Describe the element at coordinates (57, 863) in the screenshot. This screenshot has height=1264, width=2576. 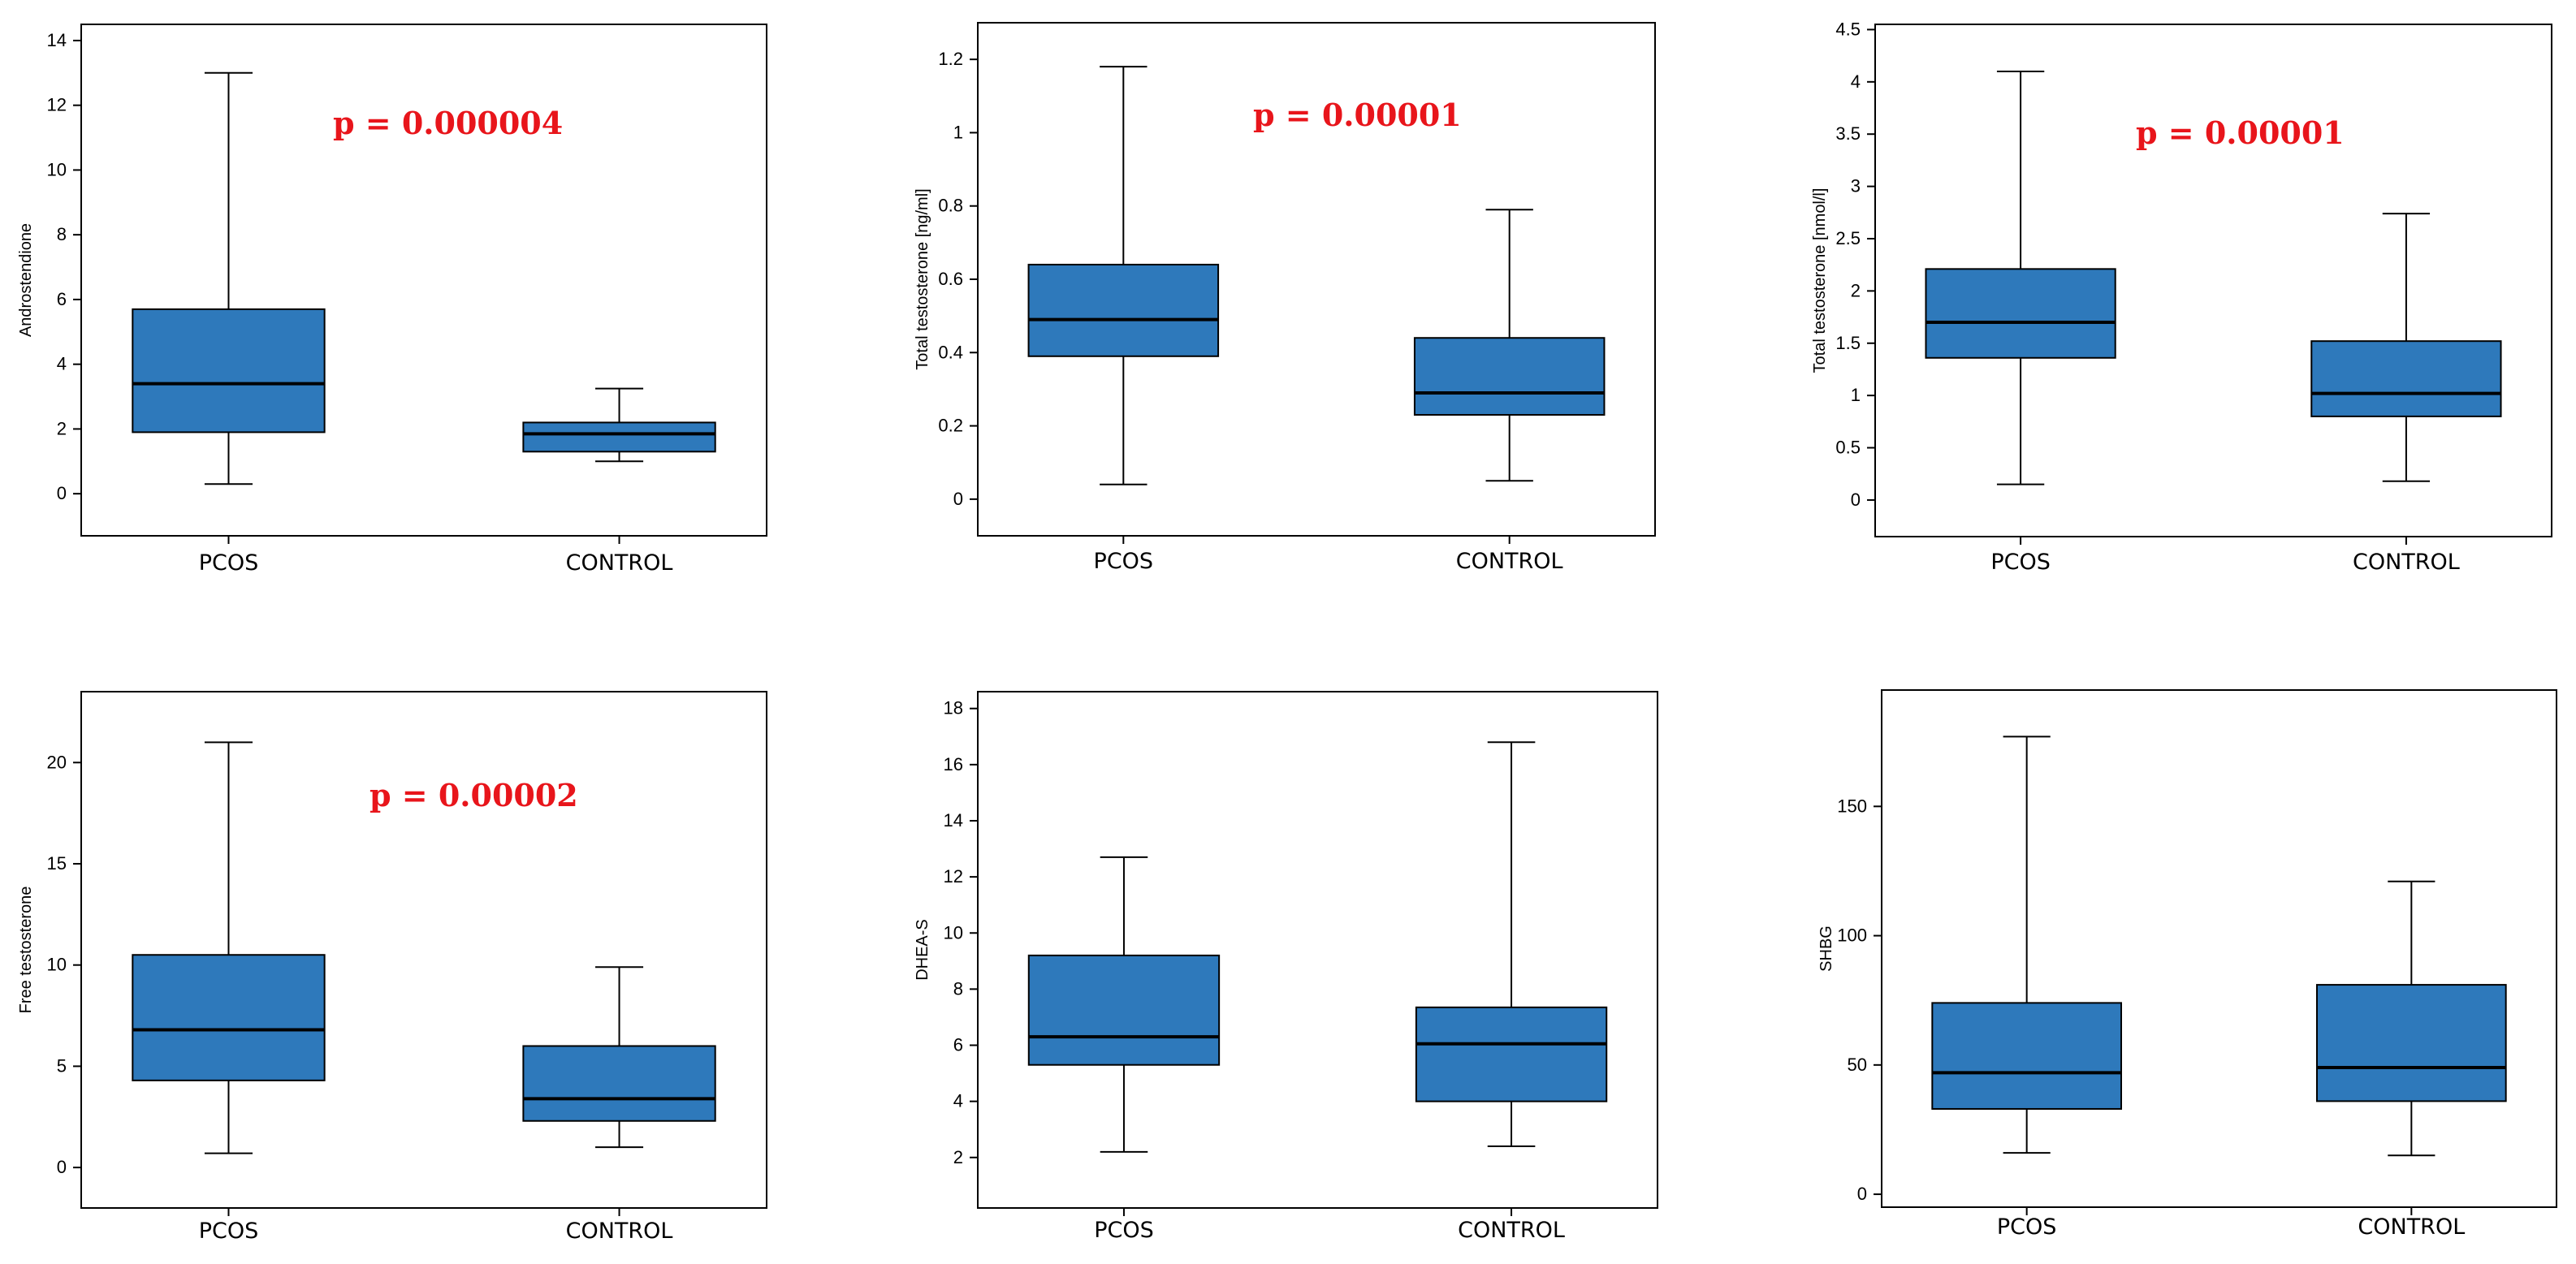
I see `y-tick-label: 15` at that location.